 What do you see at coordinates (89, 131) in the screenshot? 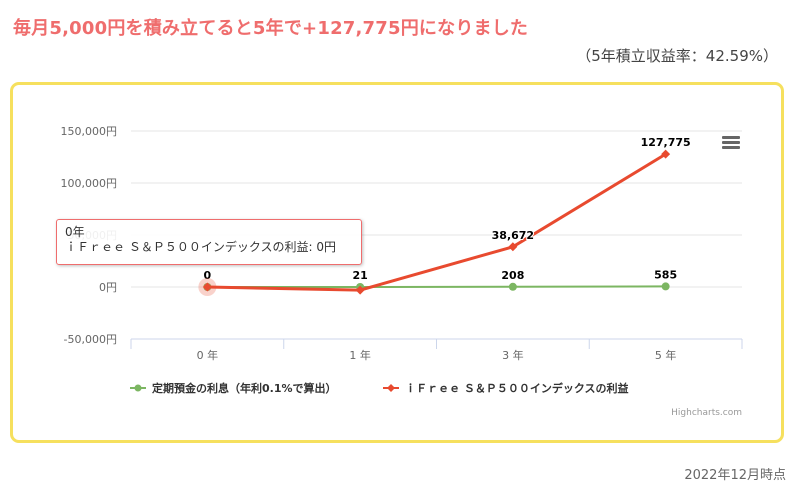
I see `y-tick-label: 150,000円` at bounding box center [89, 131].